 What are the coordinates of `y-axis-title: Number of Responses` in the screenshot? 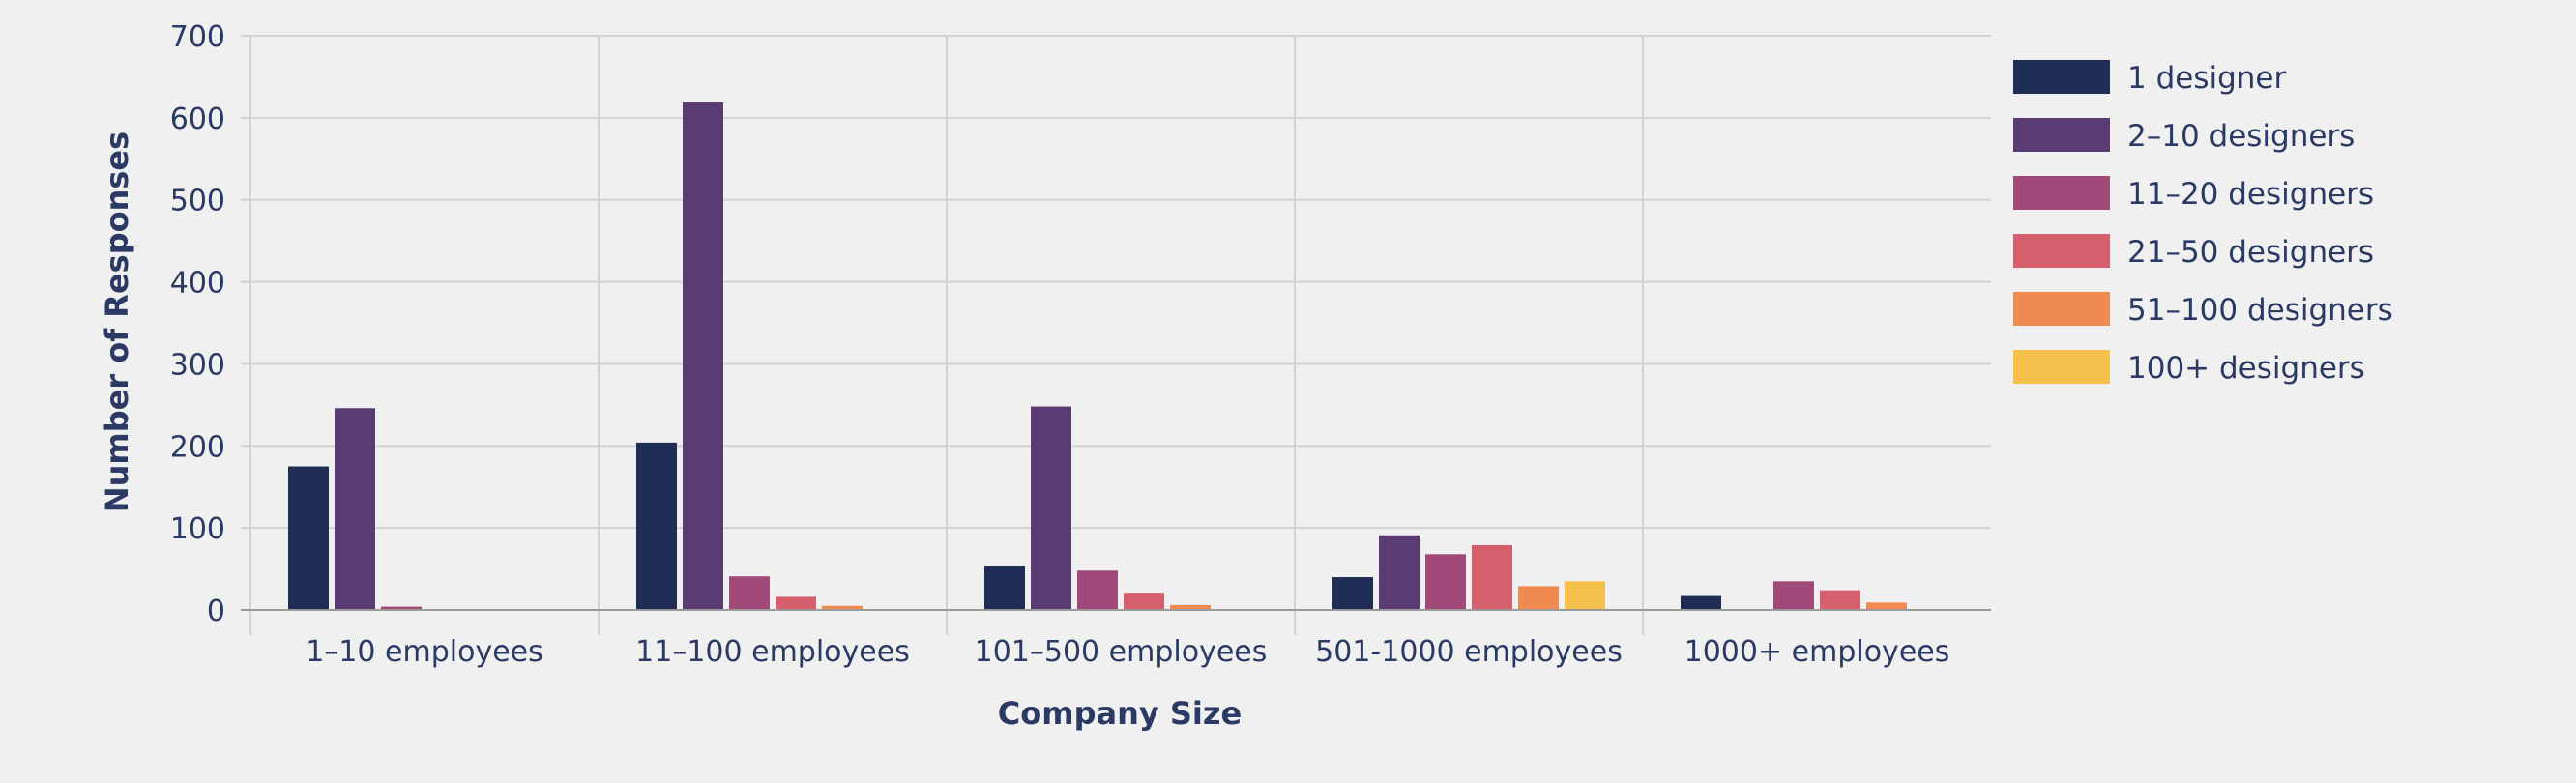 It's located at (117, 321).